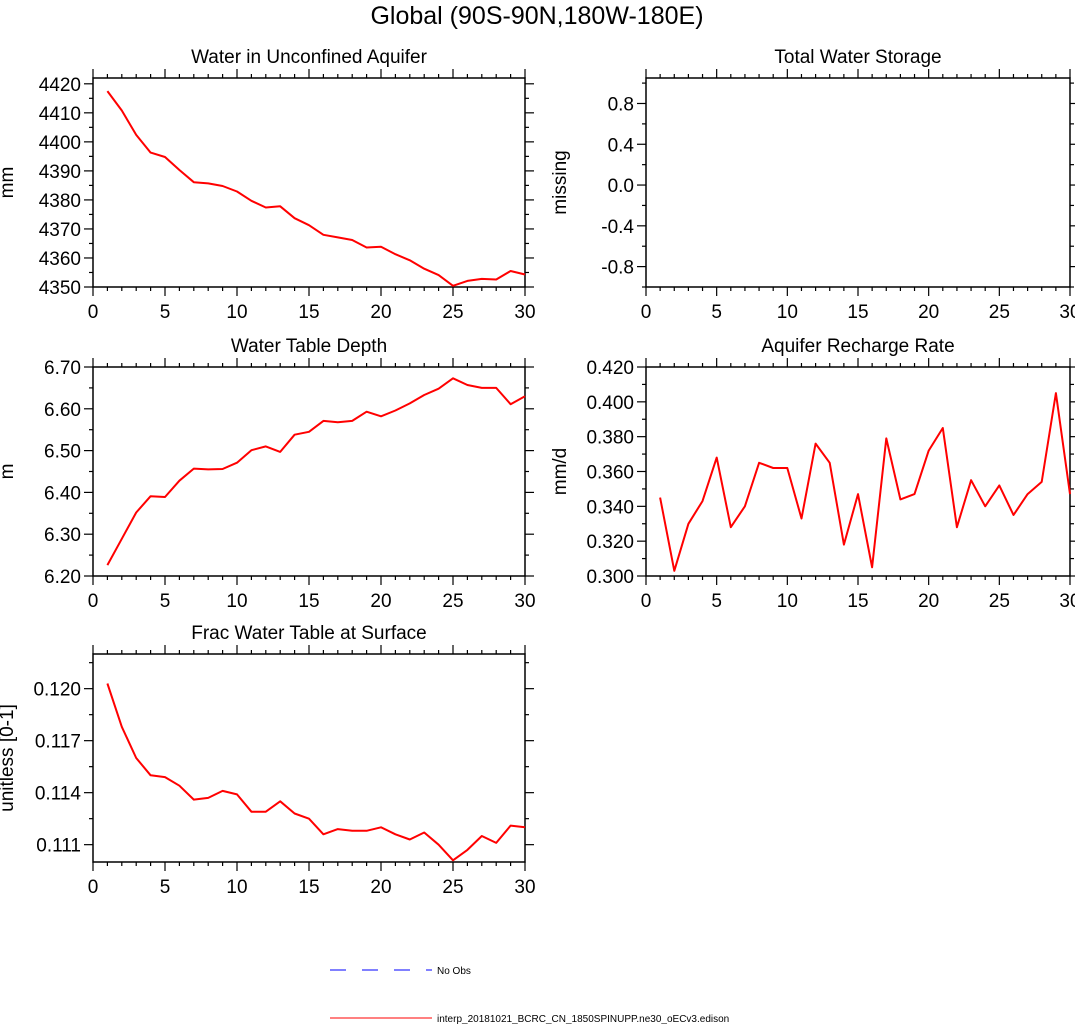  I want to click on y-tick-label: 0.360, so click(610, 473).